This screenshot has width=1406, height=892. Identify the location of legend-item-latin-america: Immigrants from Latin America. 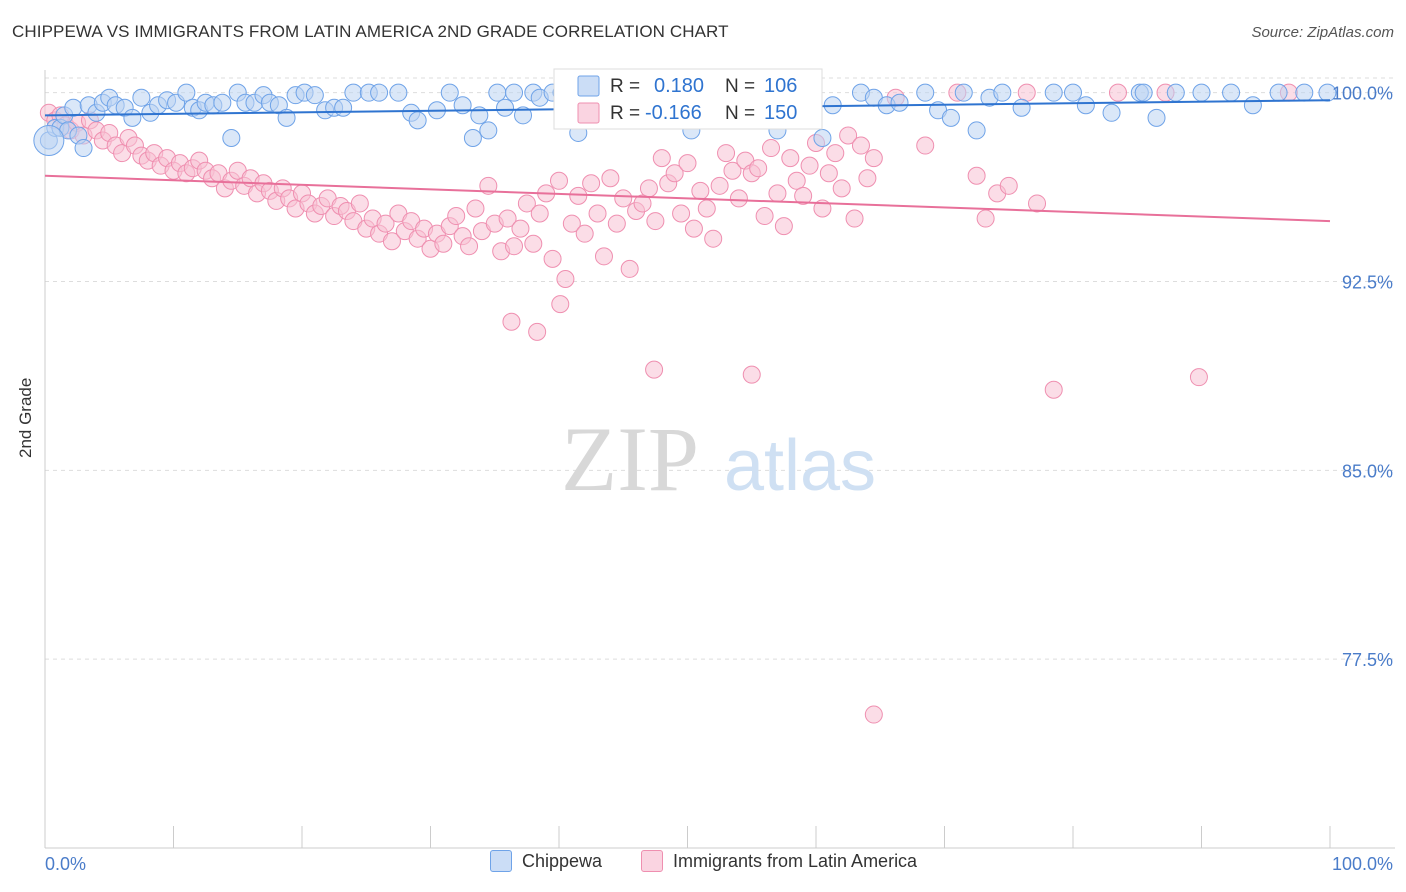
(779, 861).